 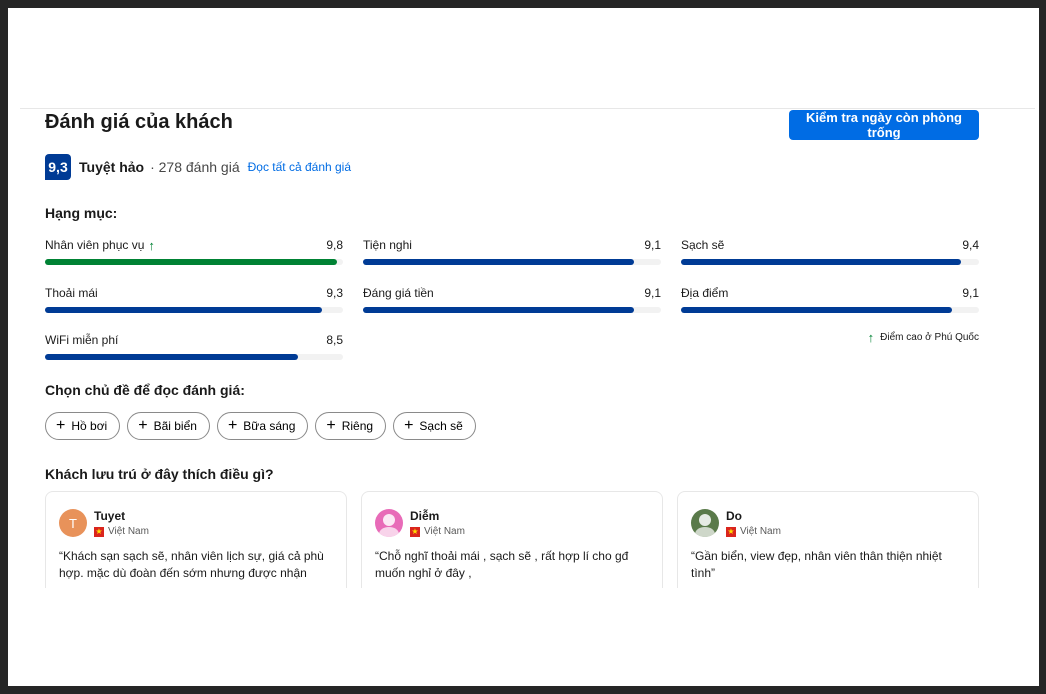 What do you see at coordinates (705, 293) in the screenshot?
I see `category-name: Địa điểm` at bounding box center [705, 293].